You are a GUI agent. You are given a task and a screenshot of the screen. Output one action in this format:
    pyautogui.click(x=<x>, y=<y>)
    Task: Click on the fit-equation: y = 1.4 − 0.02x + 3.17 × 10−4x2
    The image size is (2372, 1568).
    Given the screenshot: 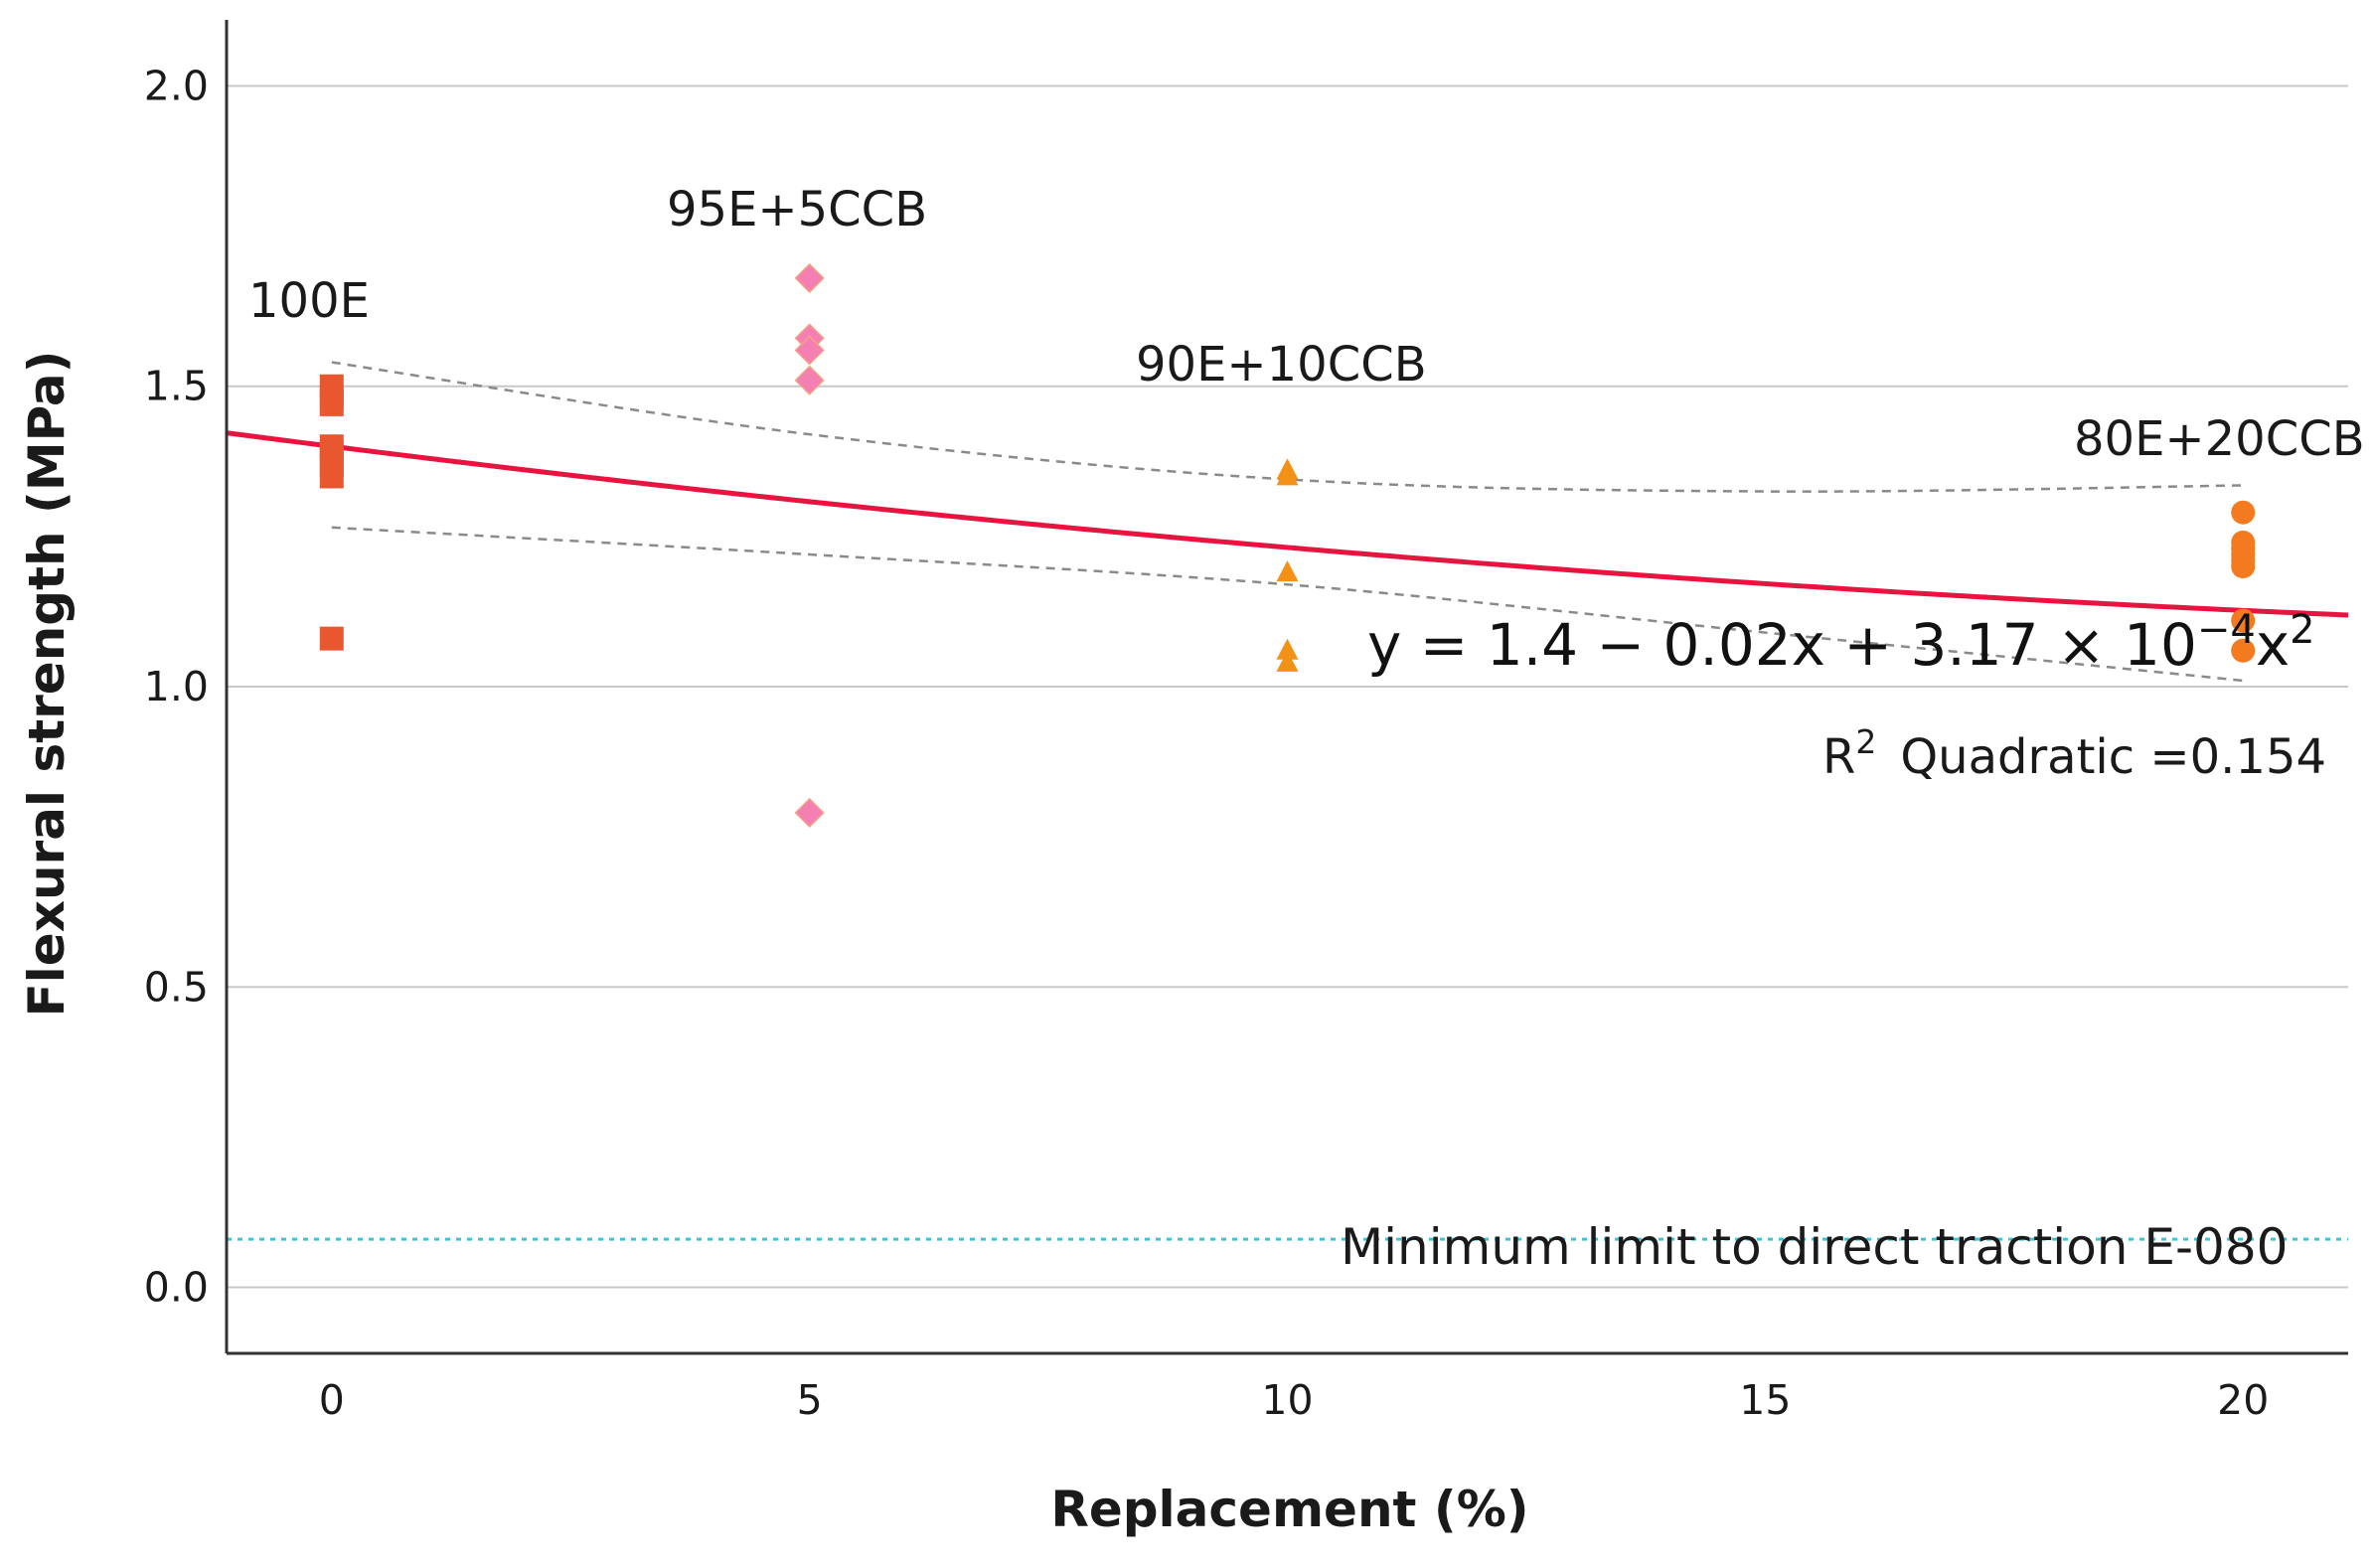 What is the action you would take?
    pyautogui.click(x=1841, y=643)
    